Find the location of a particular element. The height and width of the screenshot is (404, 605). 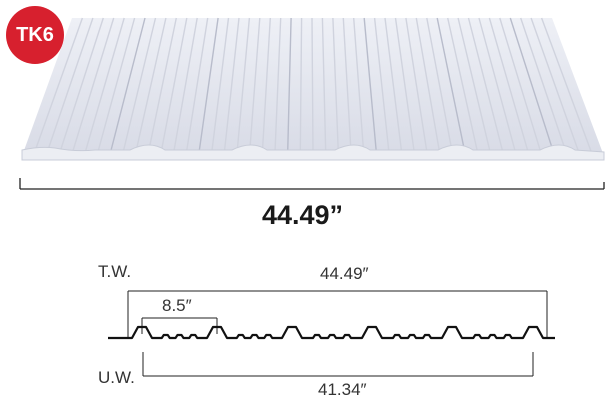

bottom-width-value: 41.34″ is located at coordinates (342, 389).